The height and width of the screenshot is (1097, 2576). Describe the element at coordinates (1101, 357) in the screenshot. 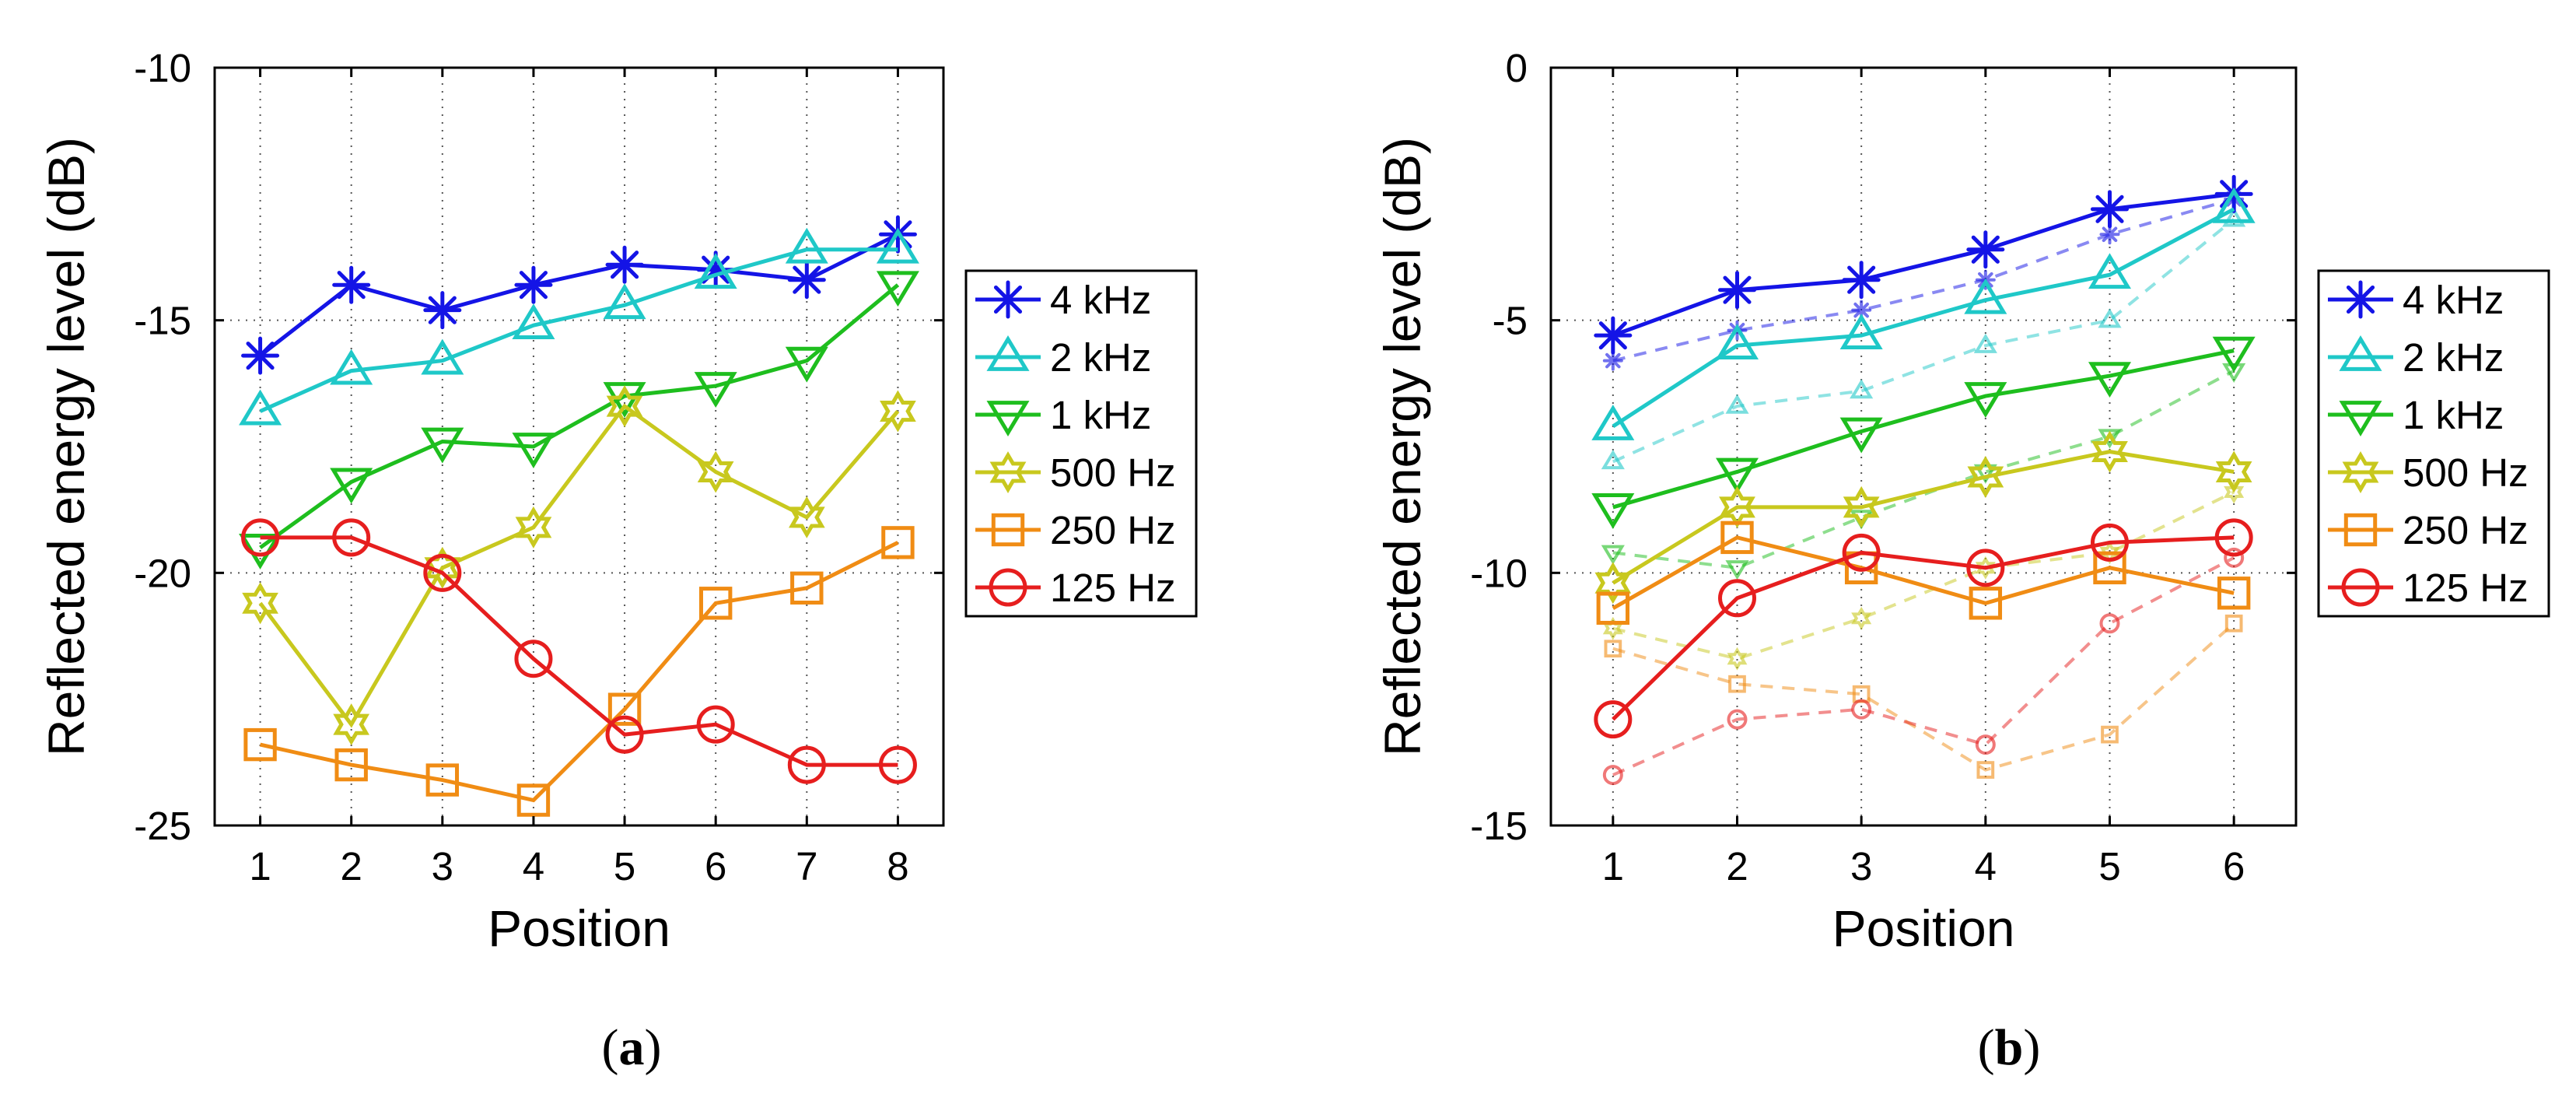

I see `legend-label: 2 kHz` at that location.